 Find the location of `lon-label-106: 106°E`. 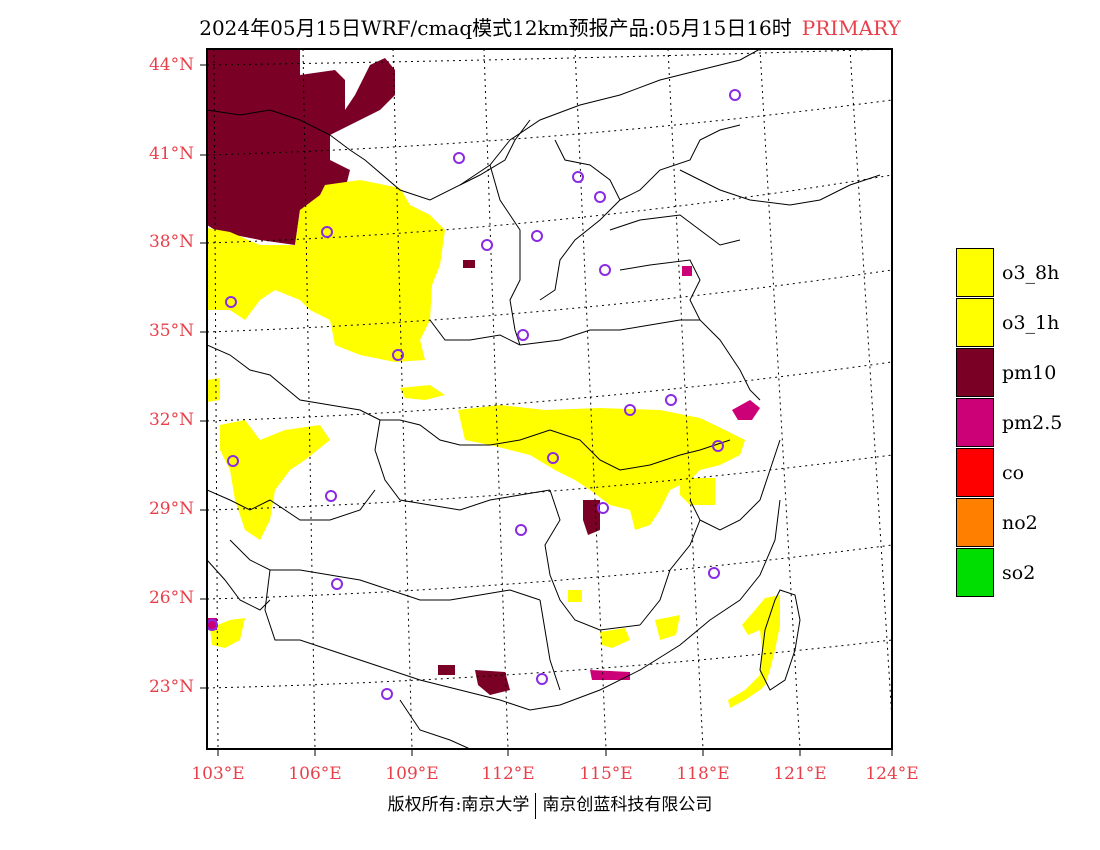

lon-label-106: 106°E is located at coordinates (315, 774).